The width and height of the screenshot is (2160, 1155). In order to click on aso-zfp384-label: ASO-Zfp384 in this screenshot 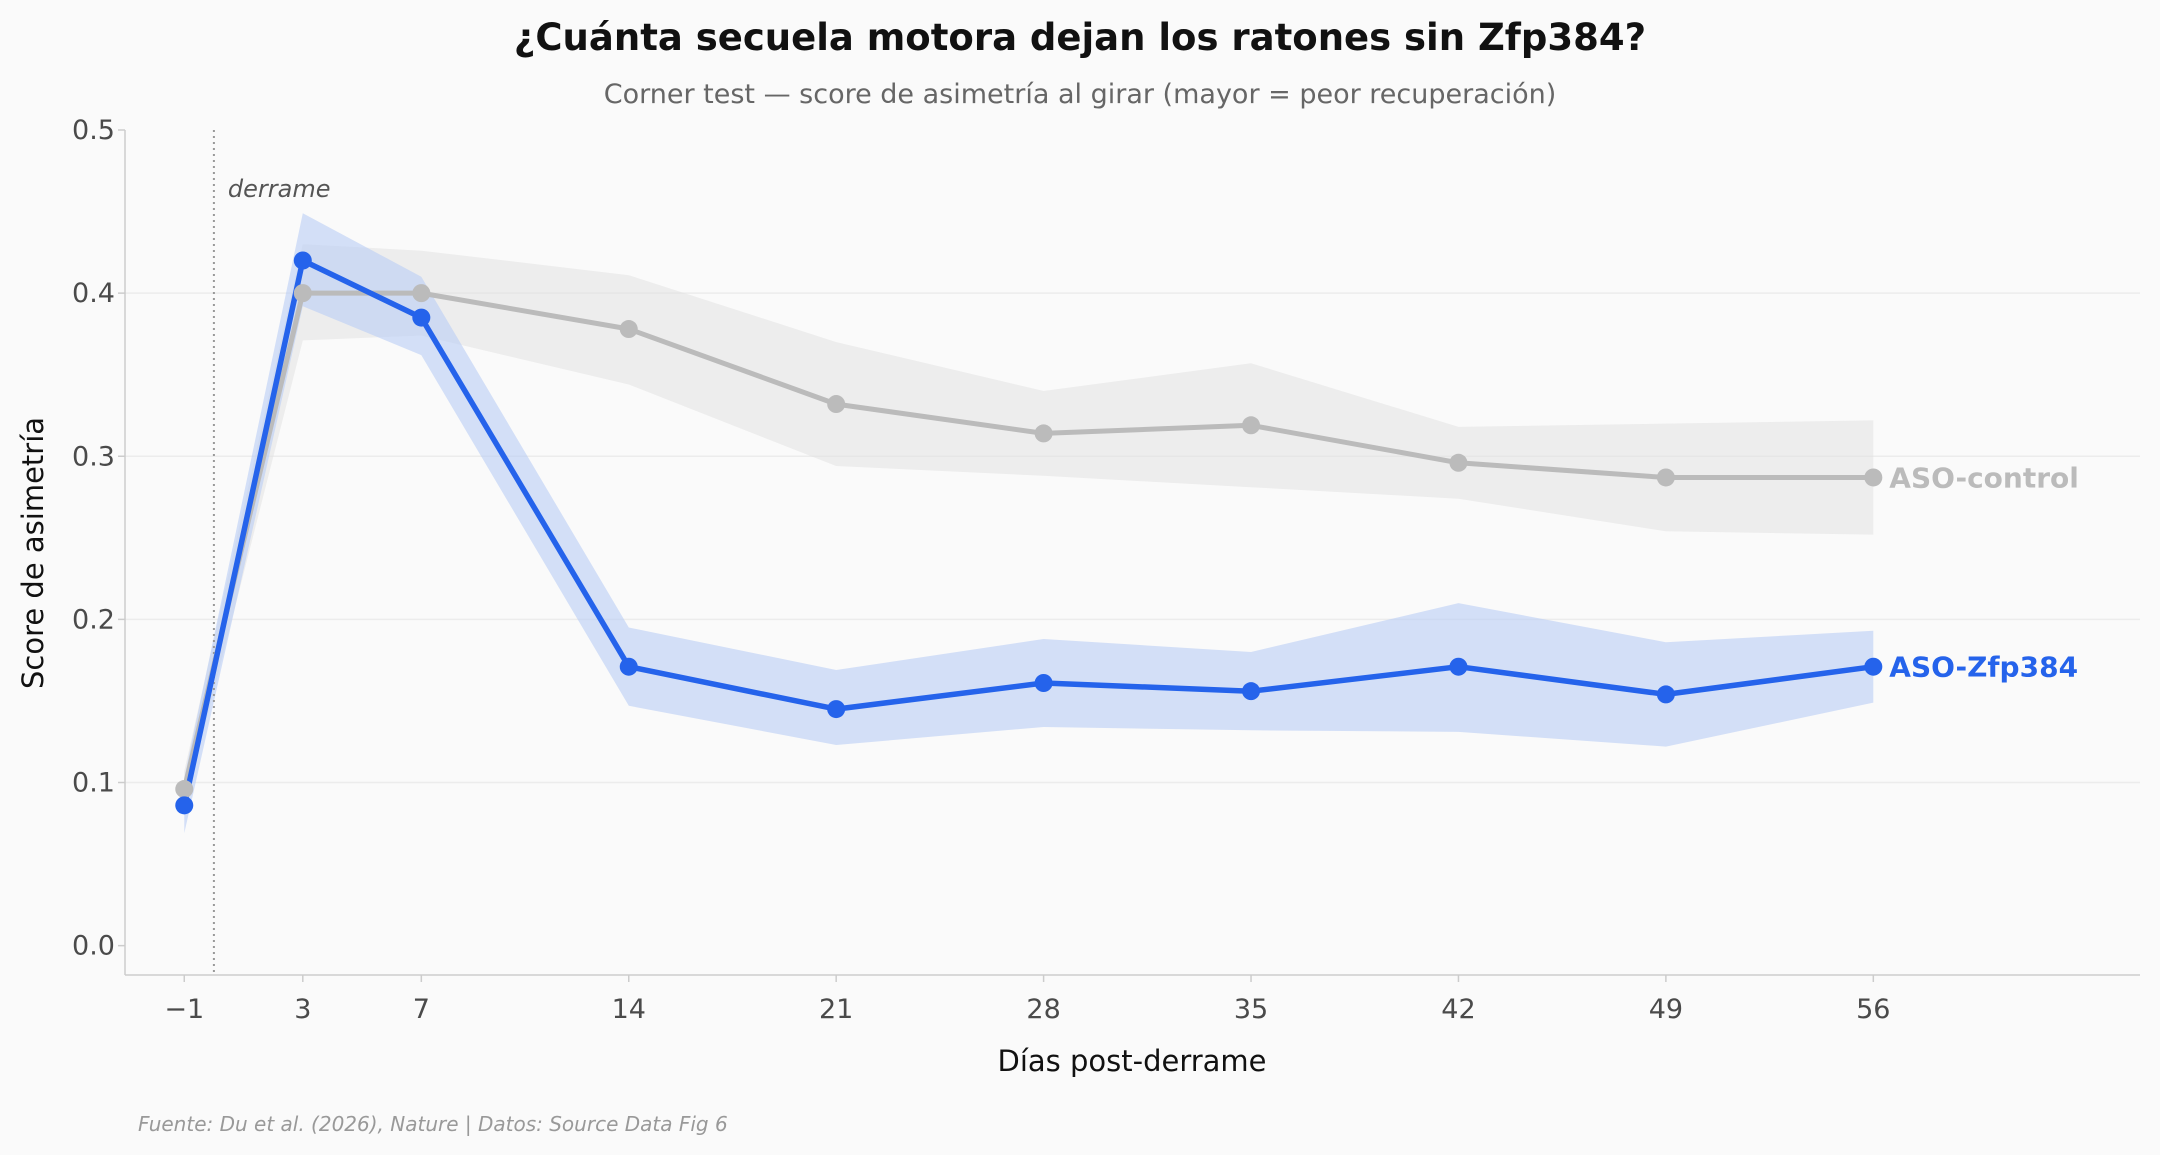, I will do `click(1983, 667)`.